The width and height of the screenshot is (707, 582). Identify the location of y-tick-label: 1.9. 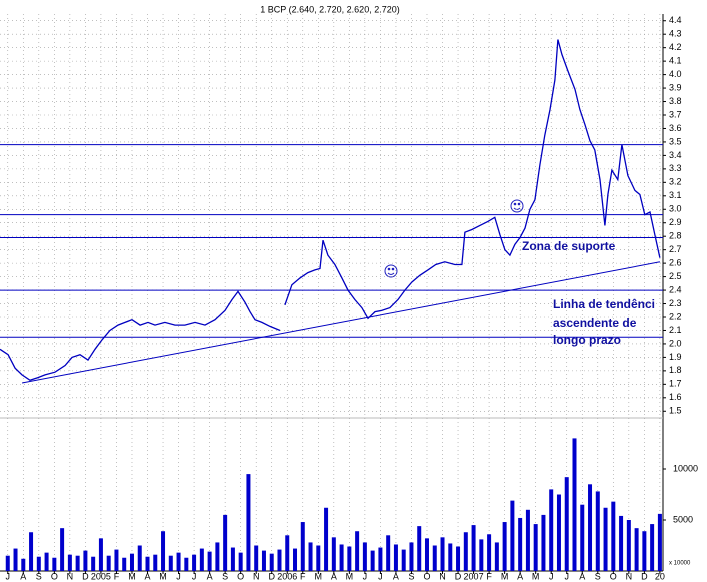
(675, 357).